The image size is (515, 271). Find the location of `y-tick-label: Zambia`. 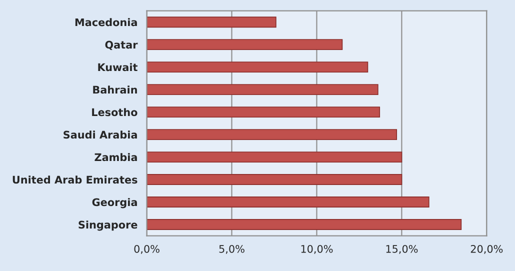

y-tick-label: Zambia is located at coordinates (115, 157).